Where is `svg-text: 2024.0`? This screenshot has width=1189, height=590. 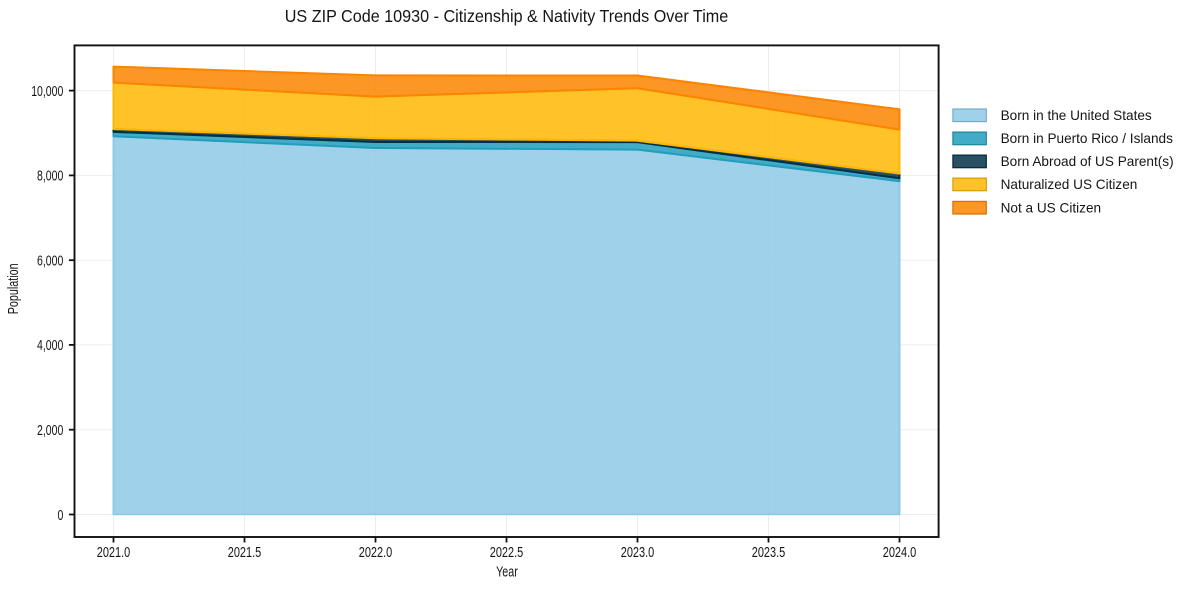 svg-text: 2024.0 is located at coordinates (899, 551).